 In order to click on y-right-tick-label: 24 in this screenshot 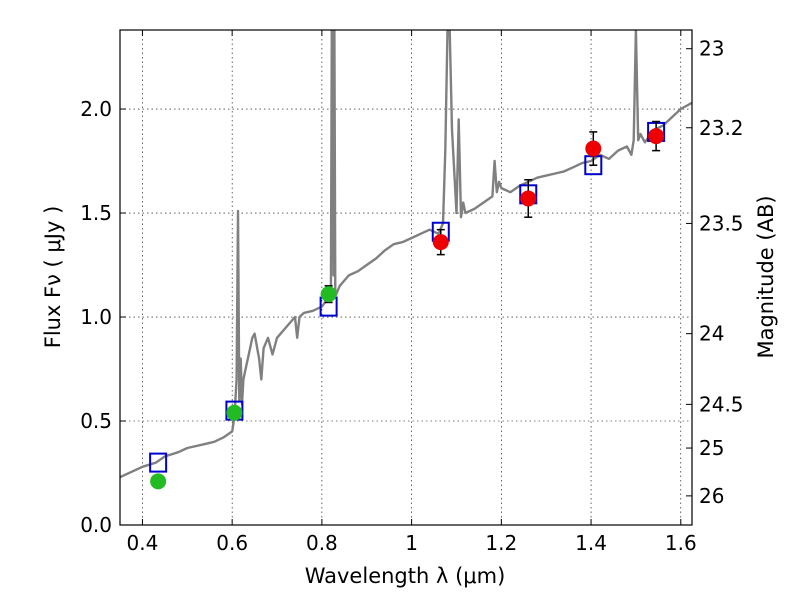, I will do `click(711, 334)`.